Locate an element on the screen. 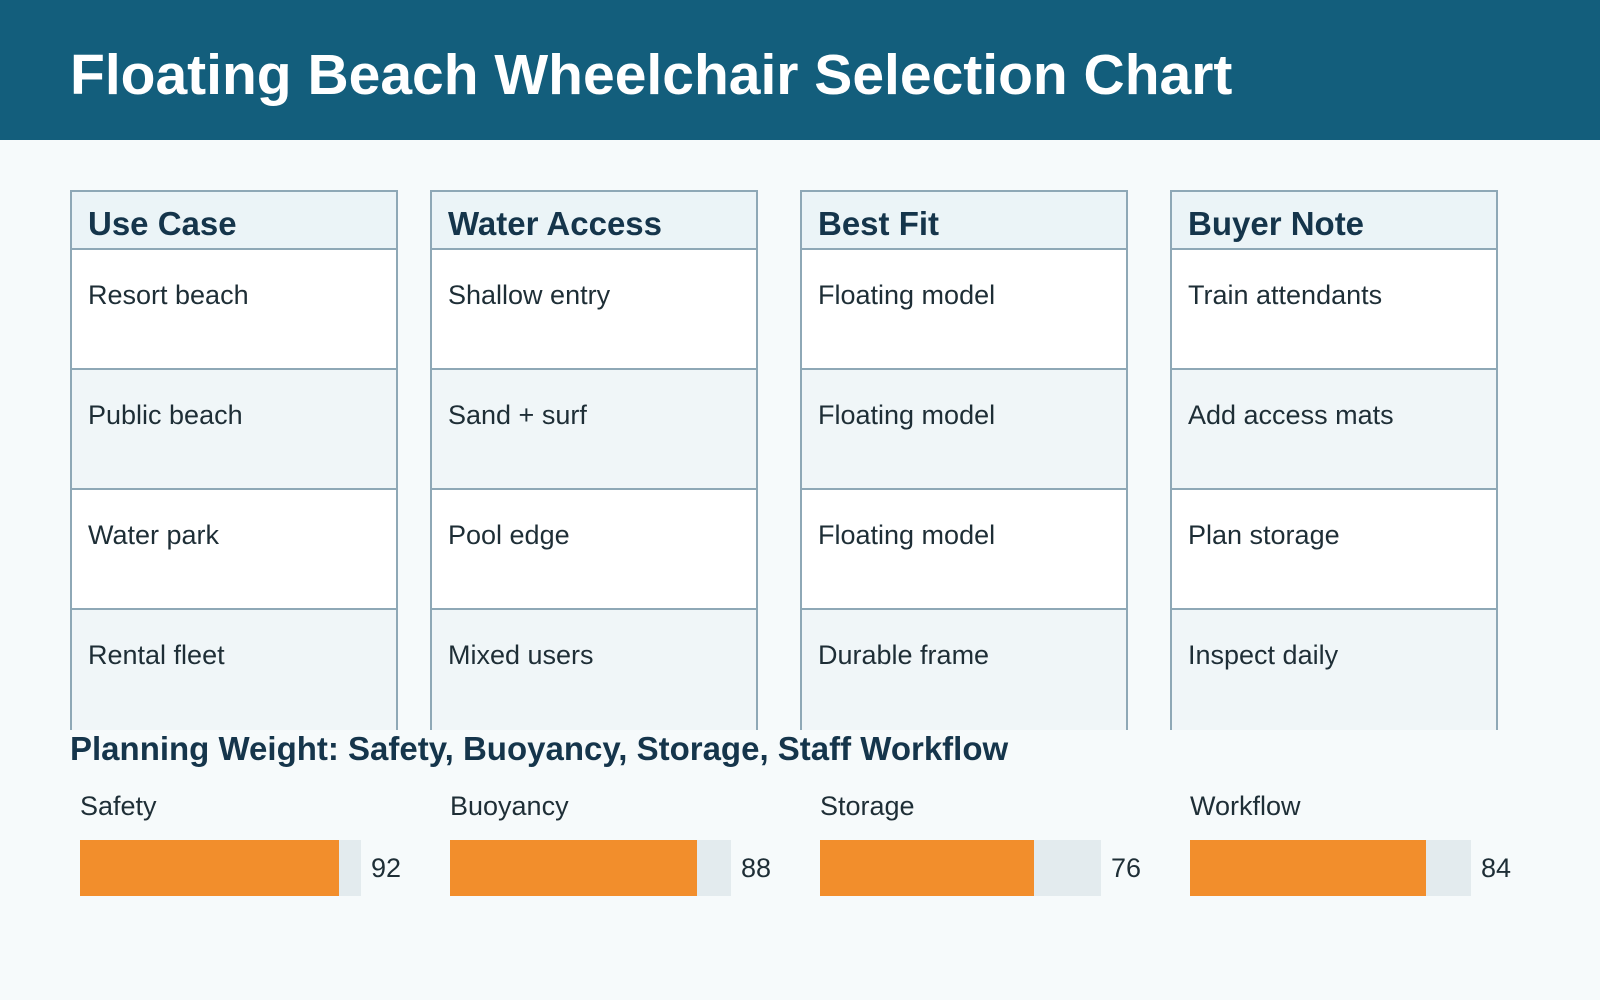 The image size is (1600, 1000). table-cell: Shallow entry is located at coordinates (594, 310).